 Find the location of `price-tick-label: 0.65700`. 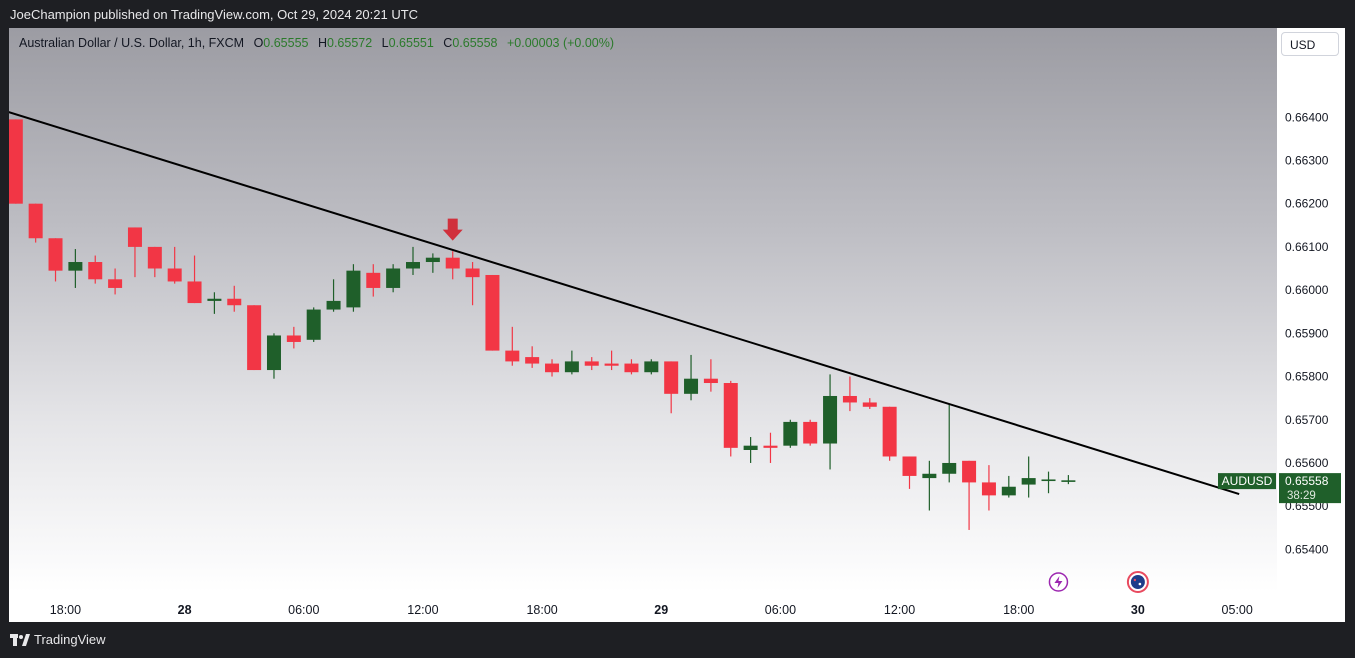

price-tick-label: 0.65700 is located at coordinates (1307, 420).